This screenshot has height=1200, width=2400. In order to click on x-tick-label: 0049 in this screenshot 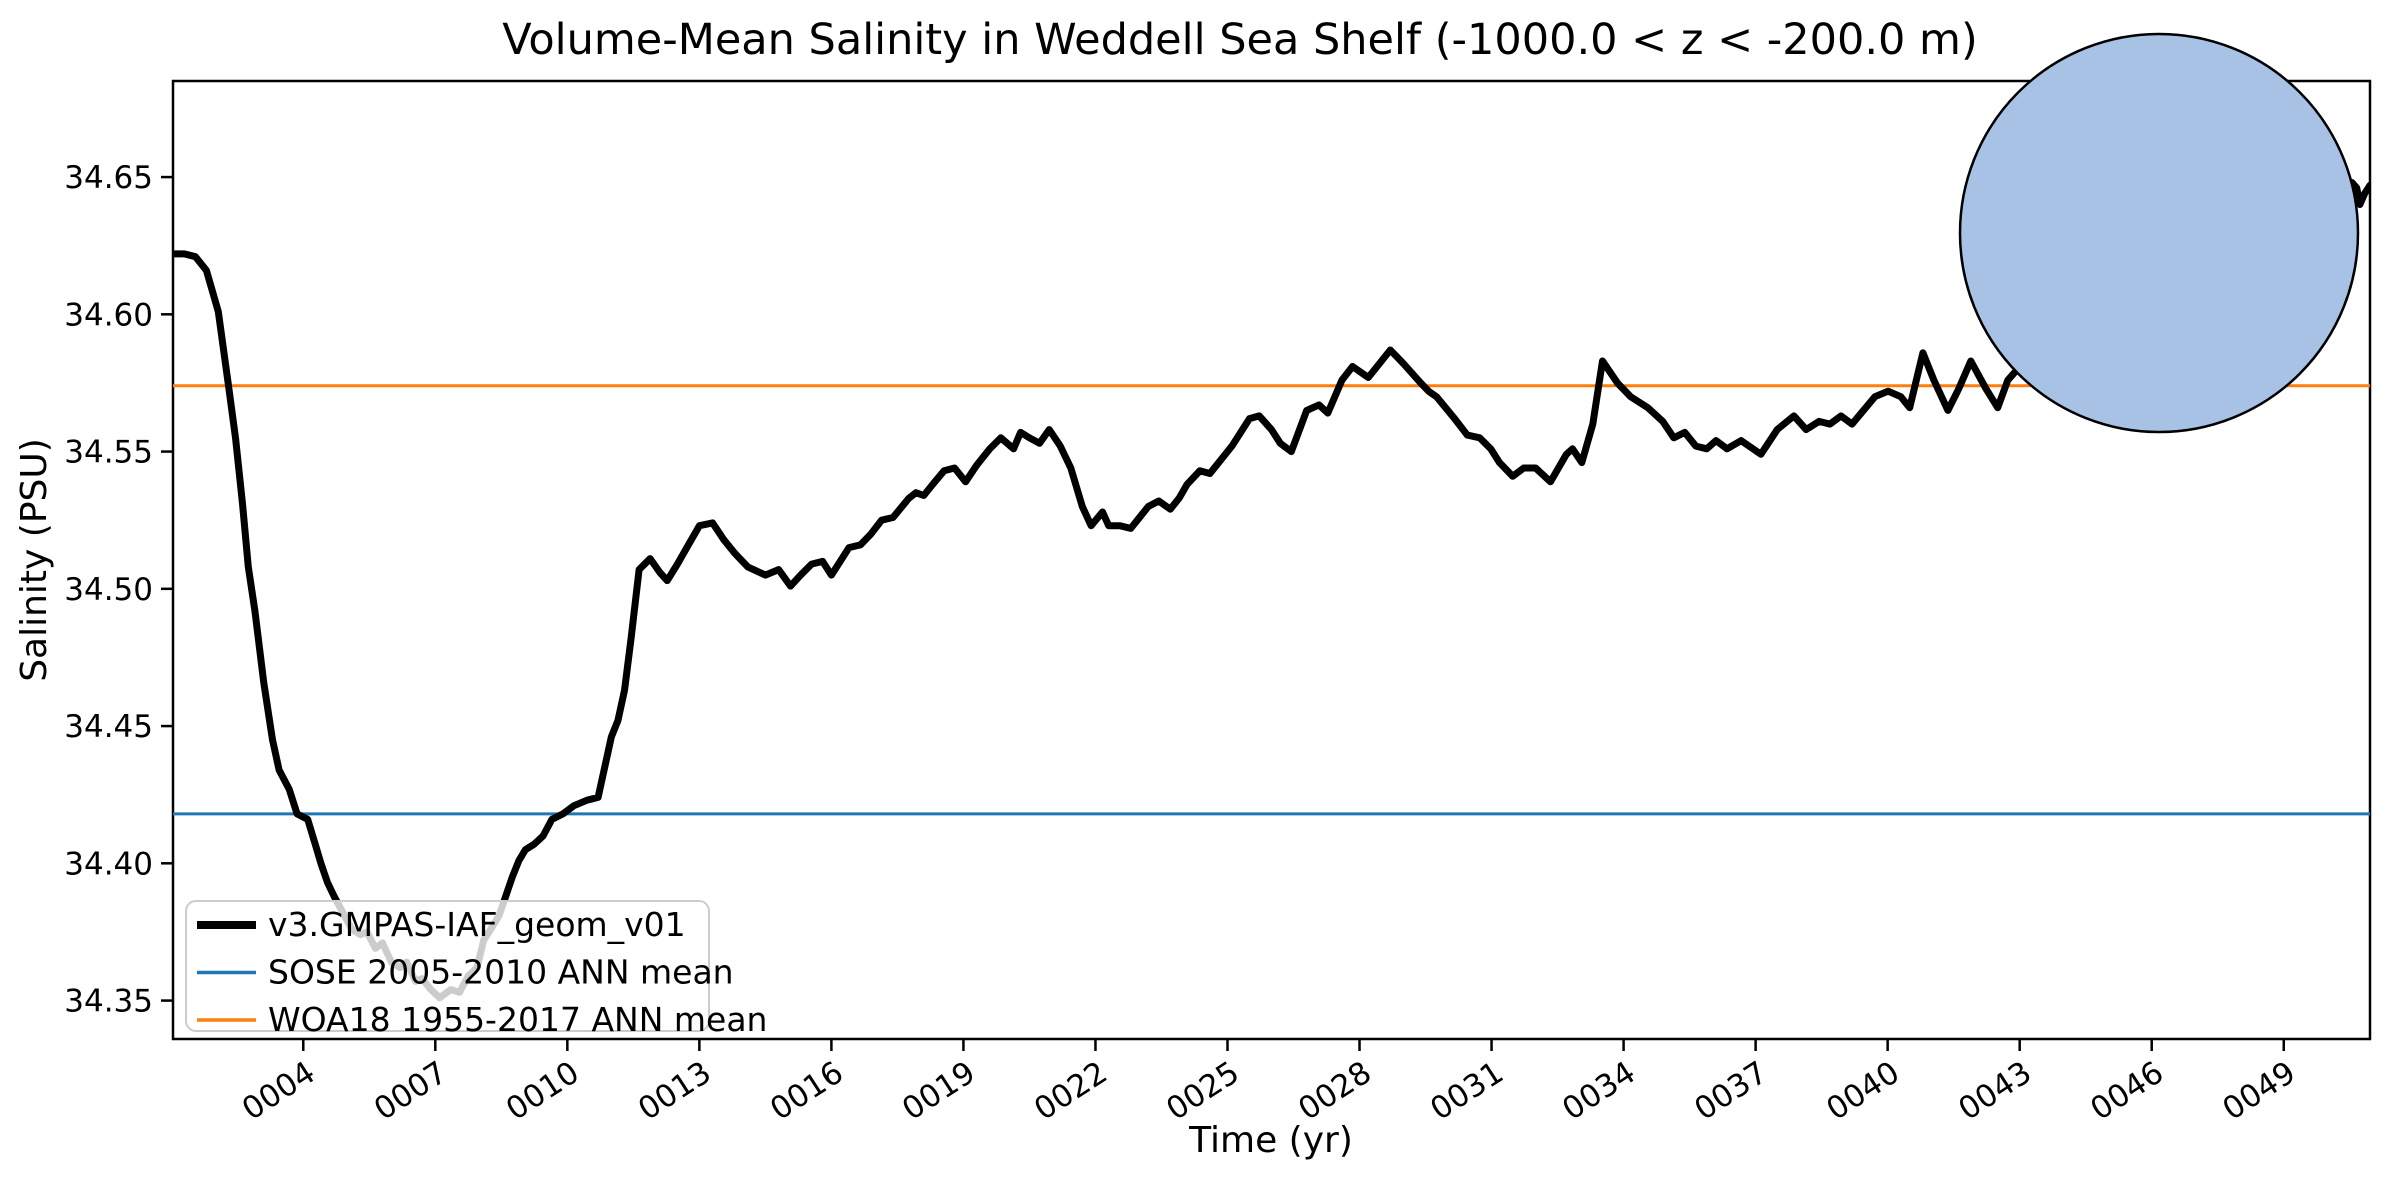, I will do `click(2259, 1091)`.